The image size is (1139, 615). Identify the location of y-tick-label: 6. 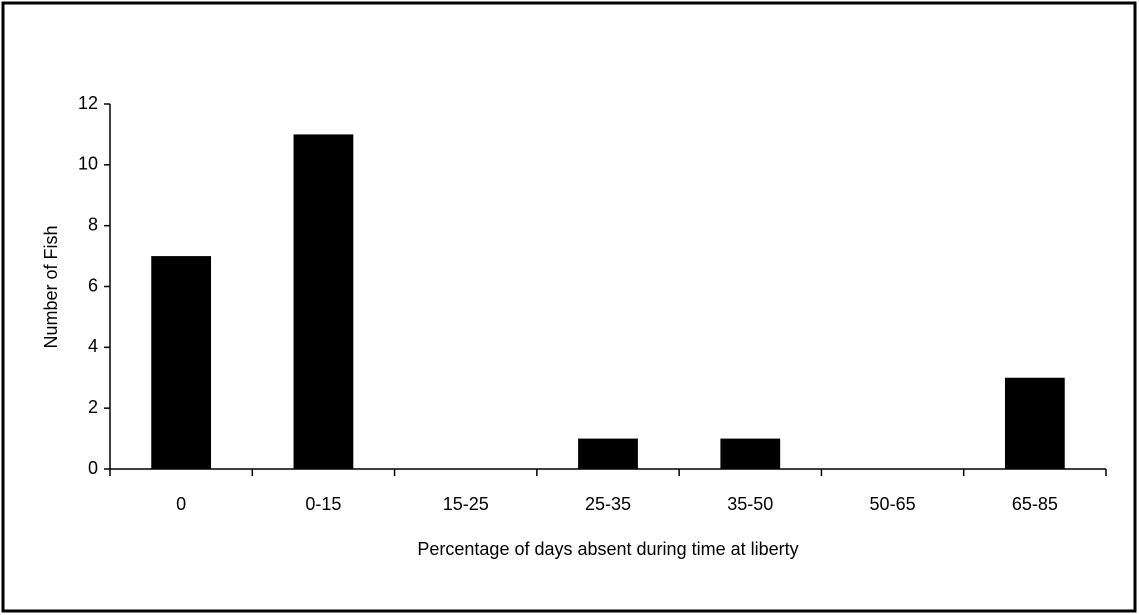
(93, 285).